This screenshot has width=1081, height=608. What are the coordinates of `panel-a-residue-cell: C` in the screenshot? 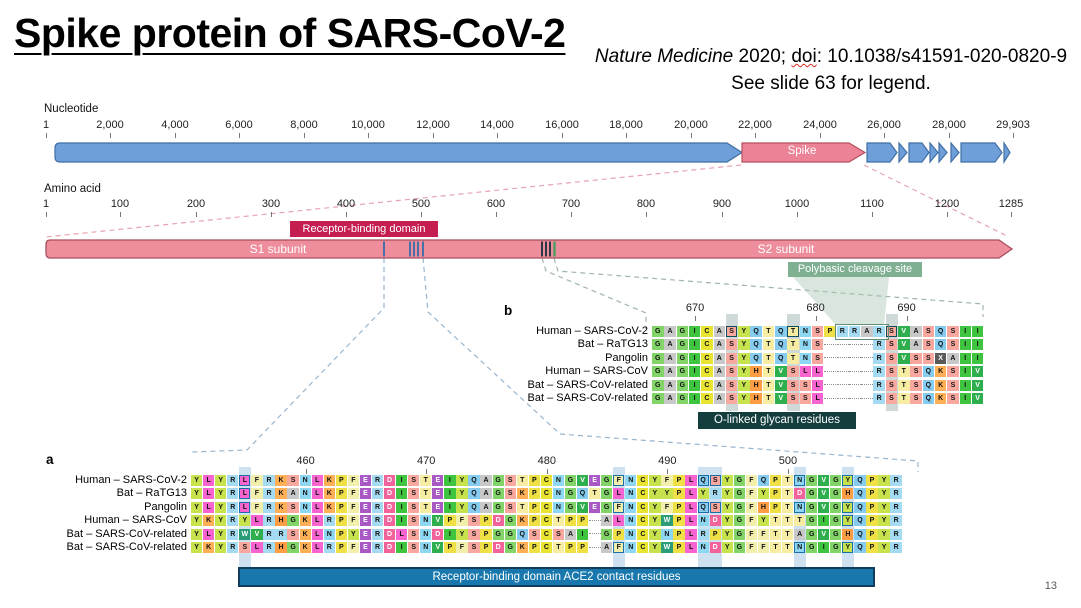 It's located at (546, 507).